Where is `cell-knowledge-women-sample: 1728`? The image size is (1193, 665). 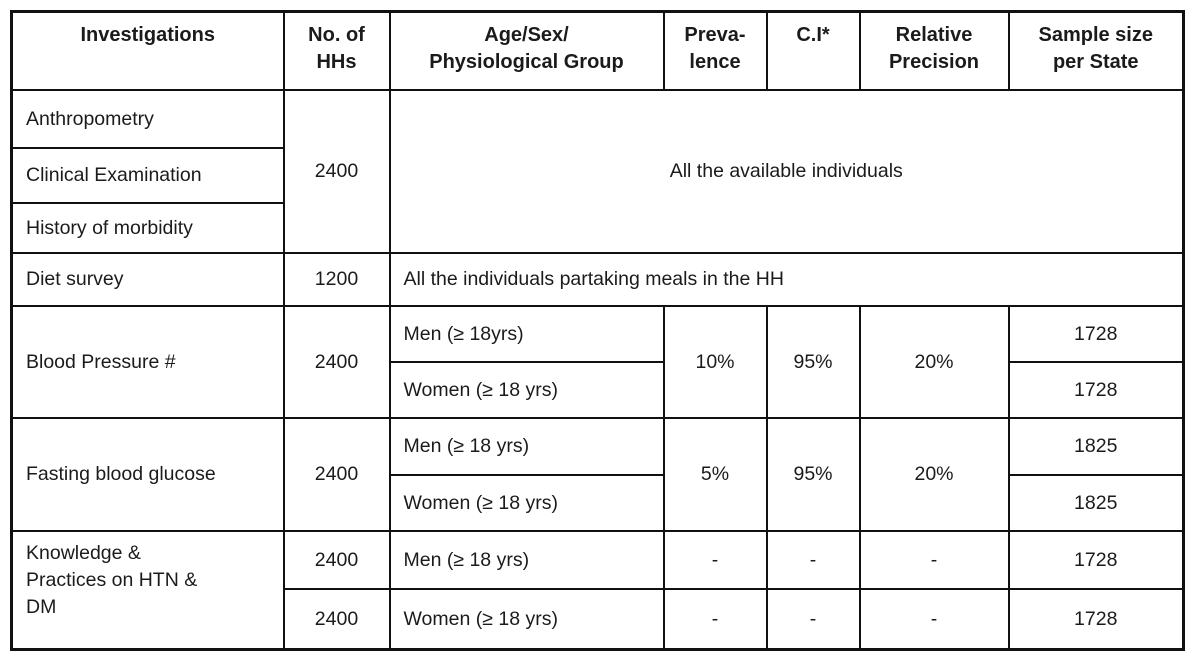 cell-knowledge-women-sample: 1728 is located at coordinates (1096, 619).